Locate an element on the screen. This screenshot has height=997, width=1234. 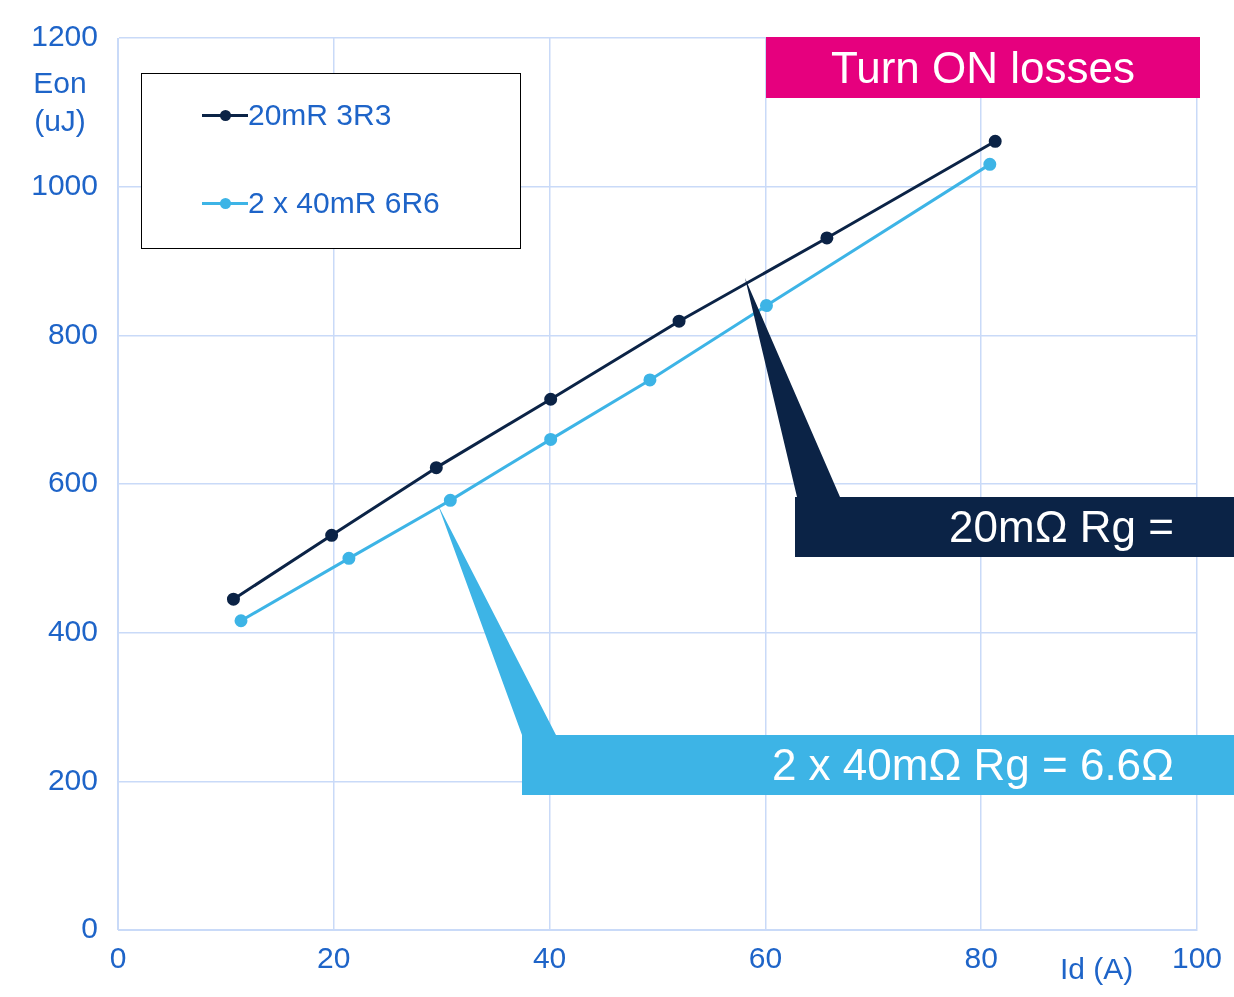
x-tick-label: 40 is located at coordinates (549, 958).